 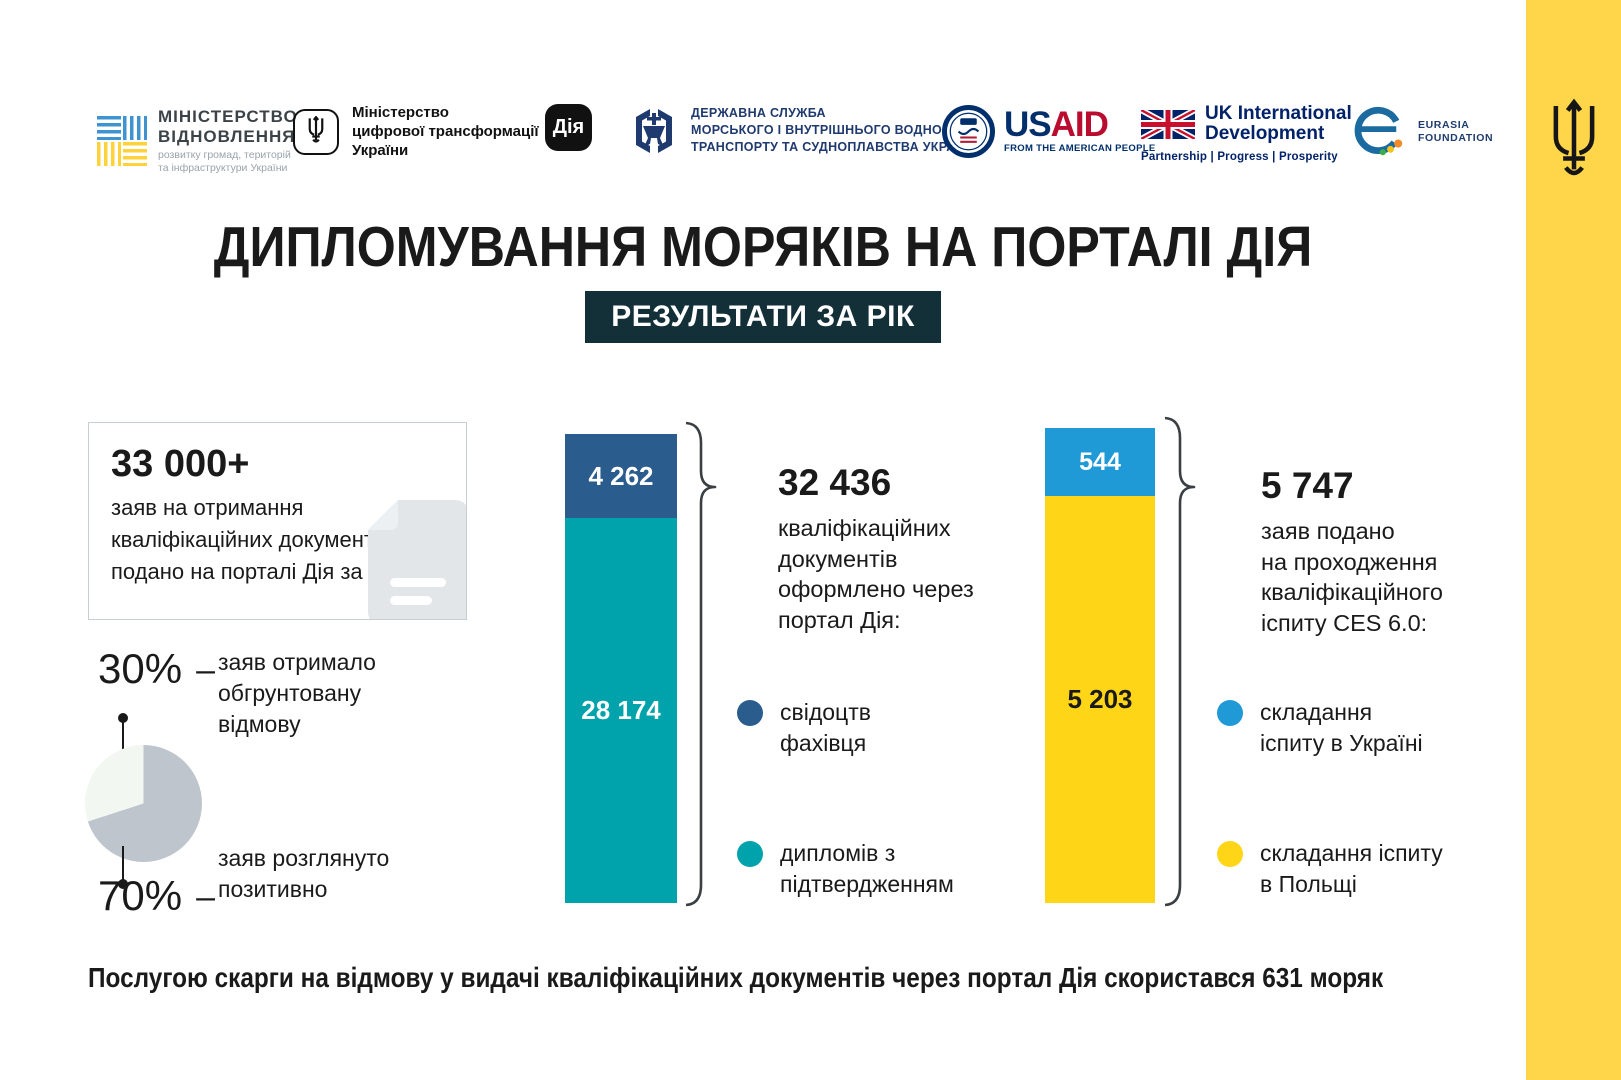 I want to click on trident-icon, so click(x=1574, y=137).